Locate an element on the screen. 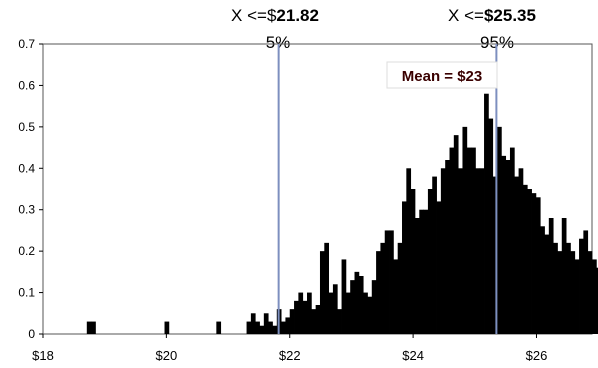 Image resolution: width=598 pixels, height=368 pixels. x-tick-label: $18 is located at coordinates (43, 355).